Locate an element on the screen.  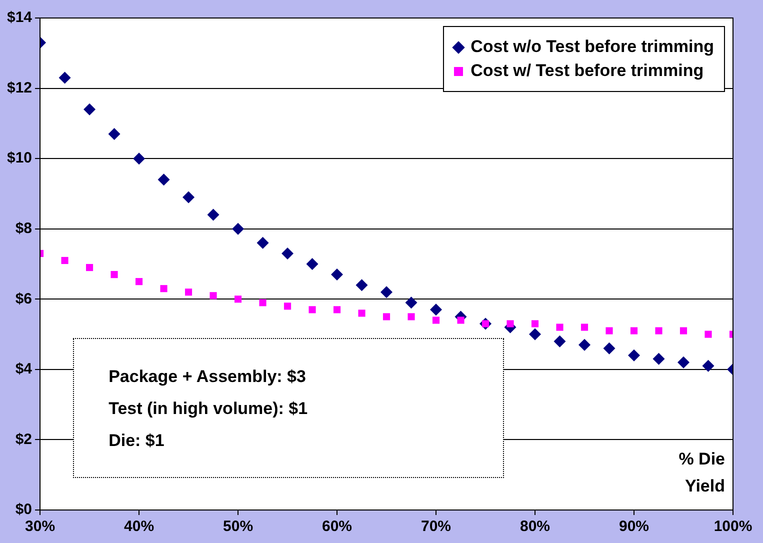
x-tick-label: 30% is located at coordinates (40, 527).